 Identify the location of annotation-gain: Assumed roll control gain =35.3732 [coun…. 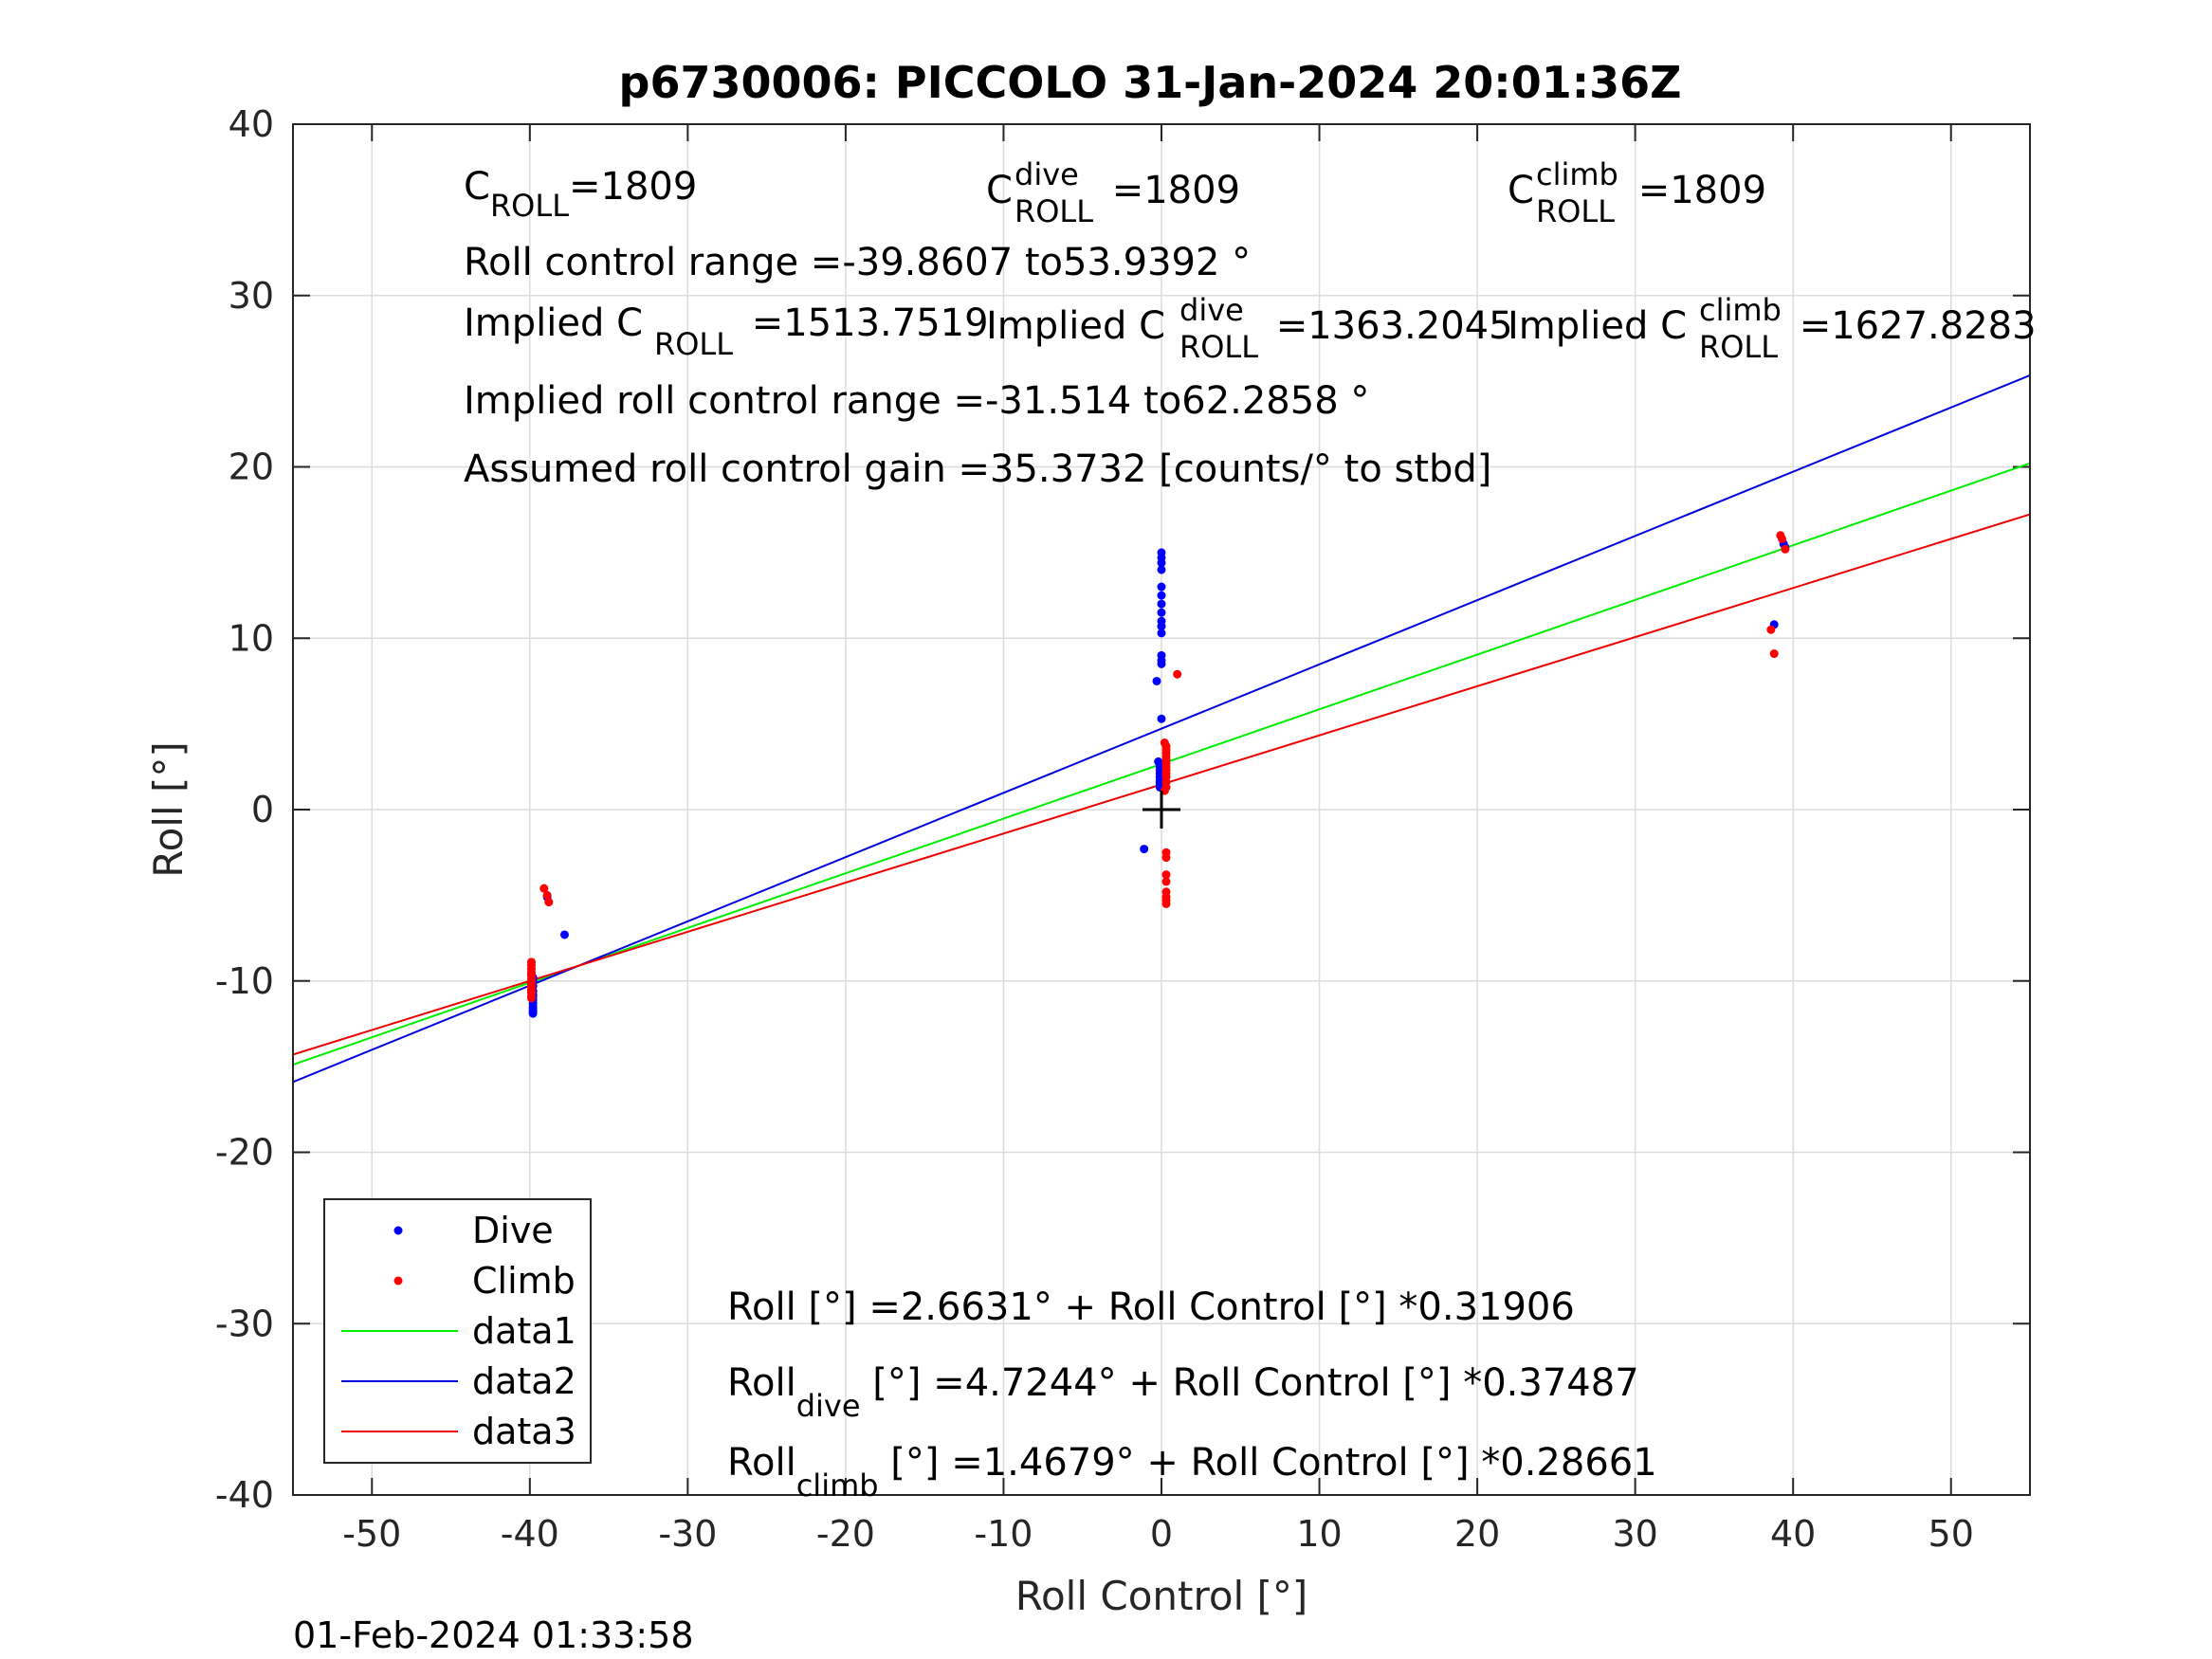
(977, 469).